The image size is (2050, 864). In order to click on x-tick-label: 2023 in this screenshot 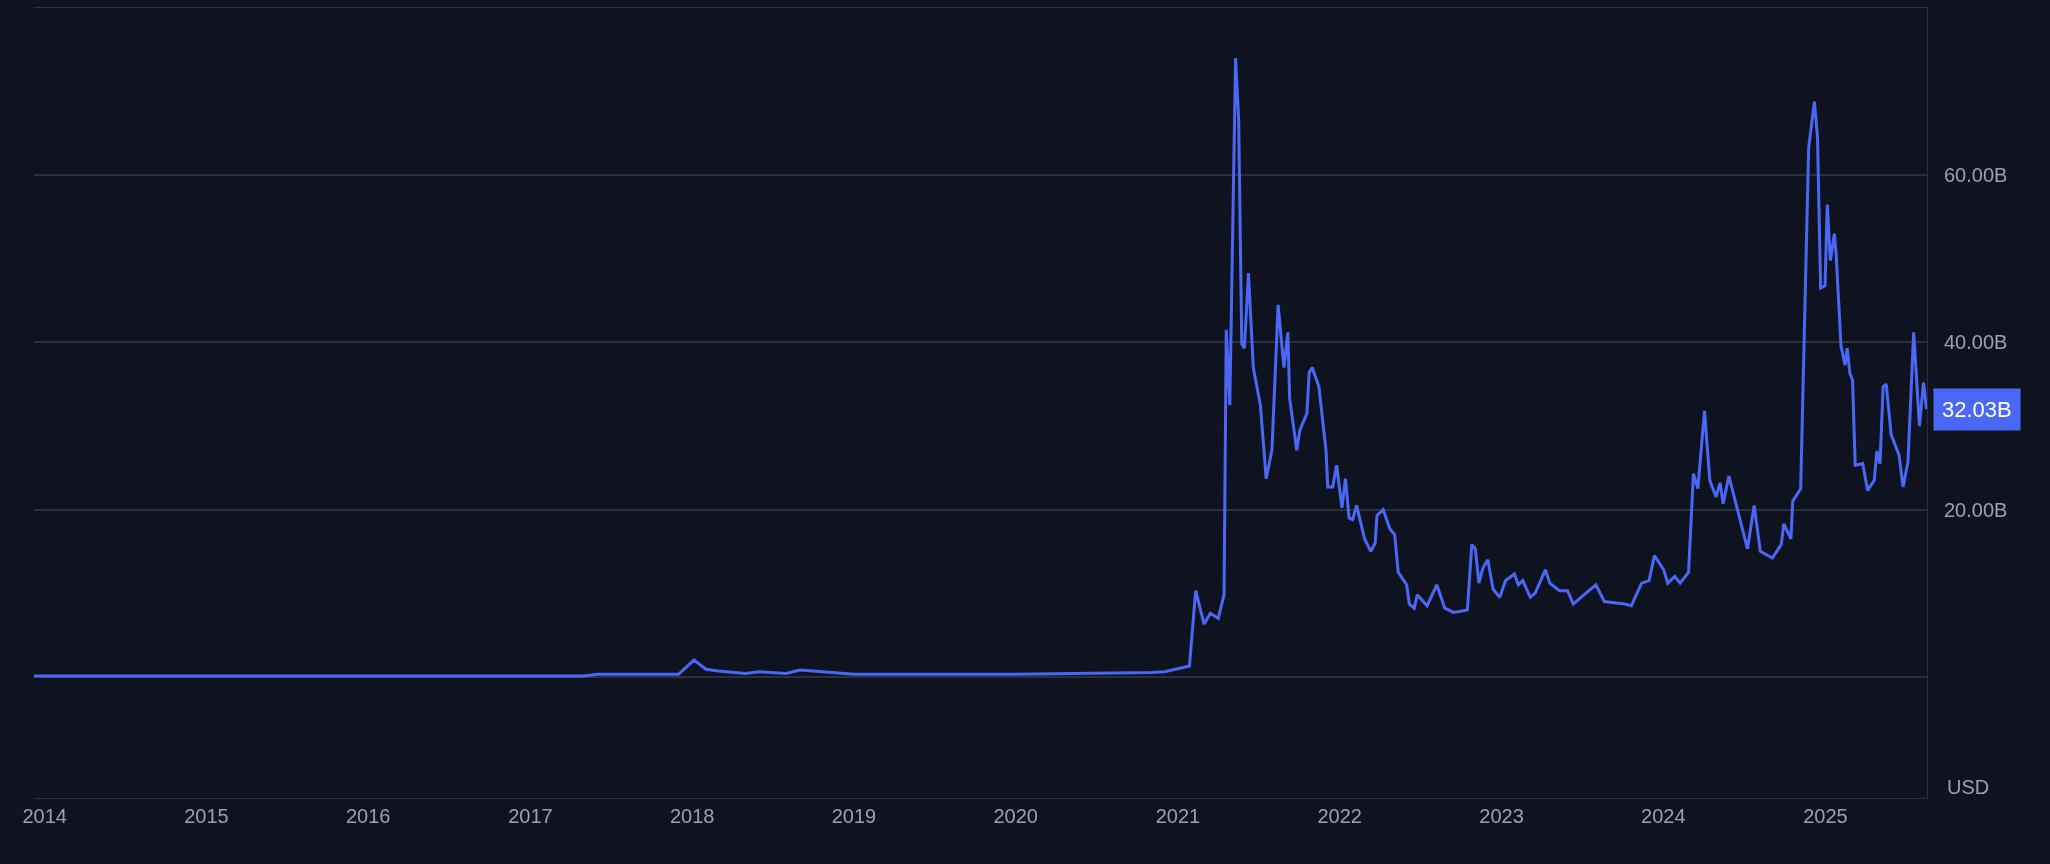, I will do `click(1501, 816)`.